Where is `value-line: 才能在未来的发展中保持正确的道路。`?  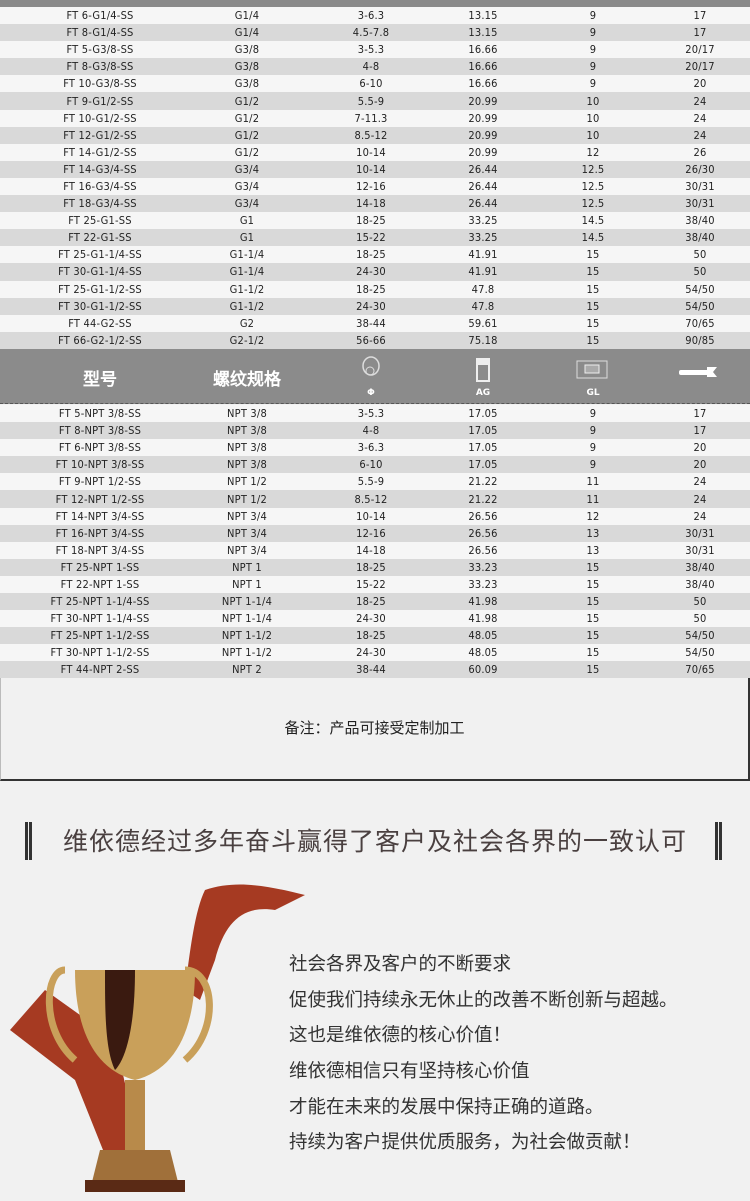 value-line: 才能在未来的发展中保持正确的道路。 is located at coordinates (446, 1107).